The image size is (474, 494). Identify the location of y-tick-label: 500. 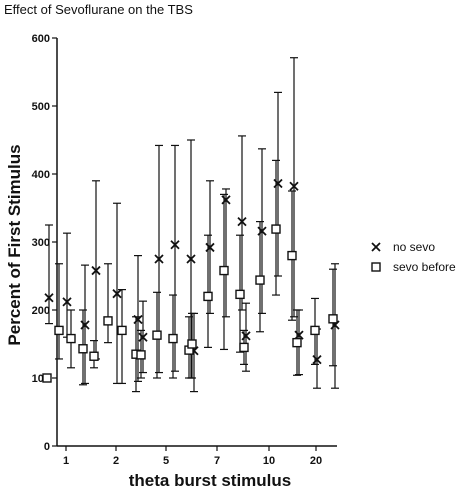
(41, 107).